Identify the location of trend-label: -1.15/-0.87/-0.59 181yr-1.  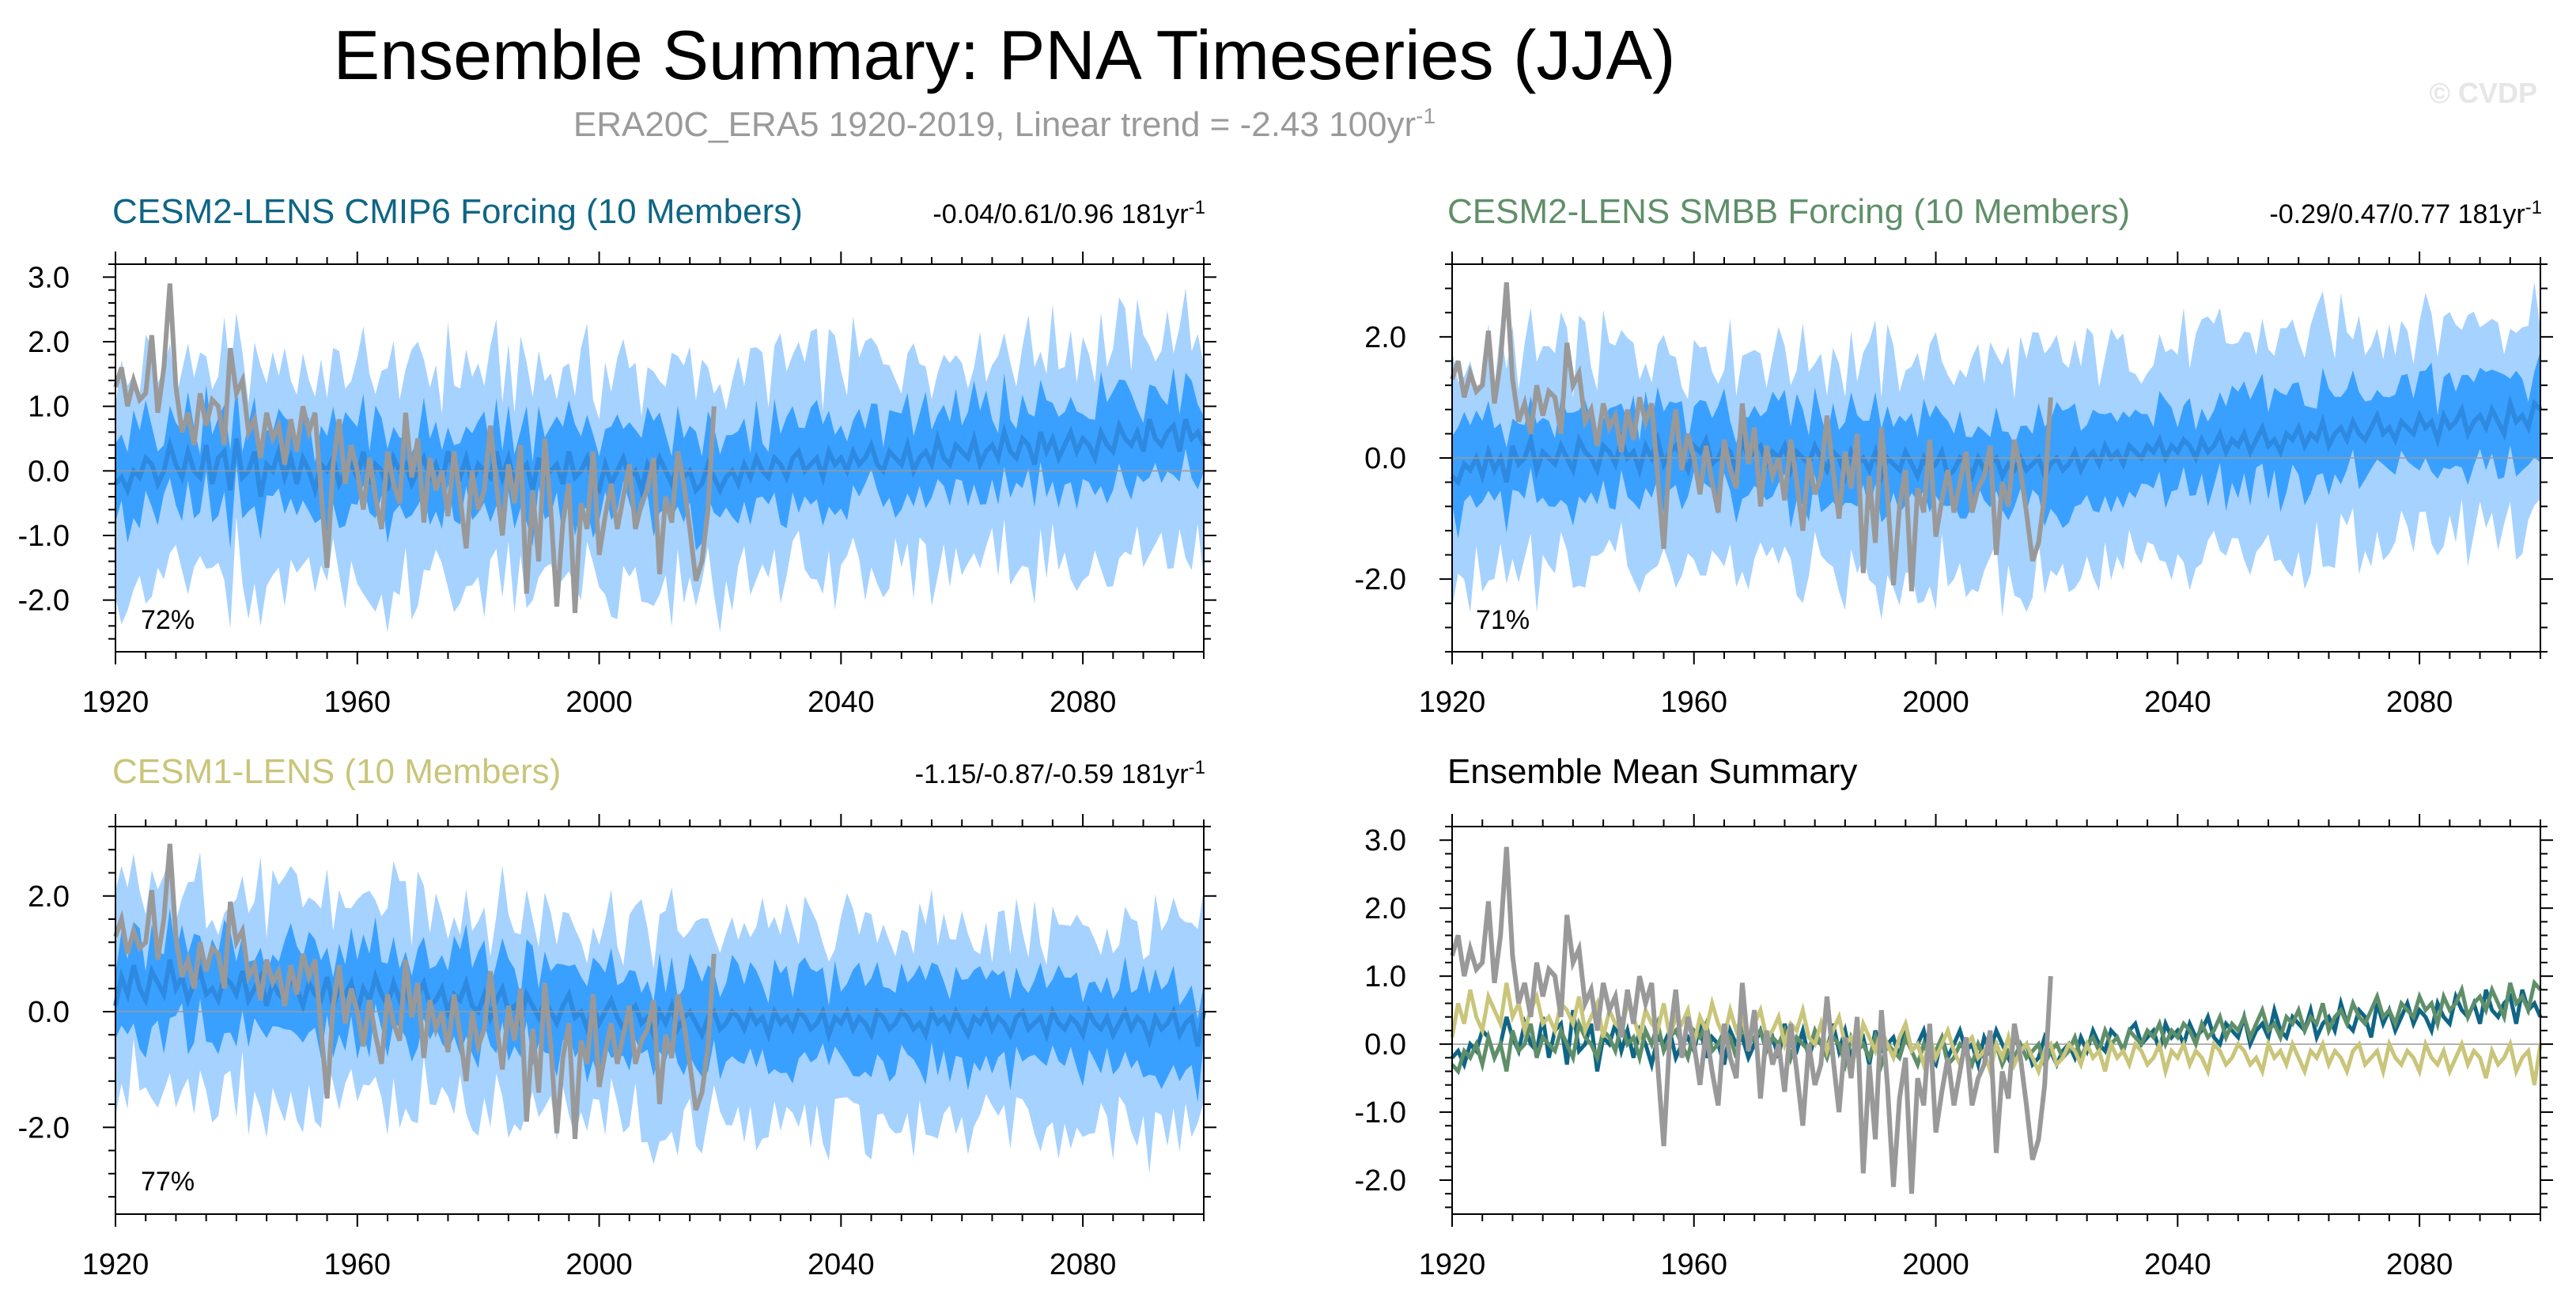
(1060, 773).